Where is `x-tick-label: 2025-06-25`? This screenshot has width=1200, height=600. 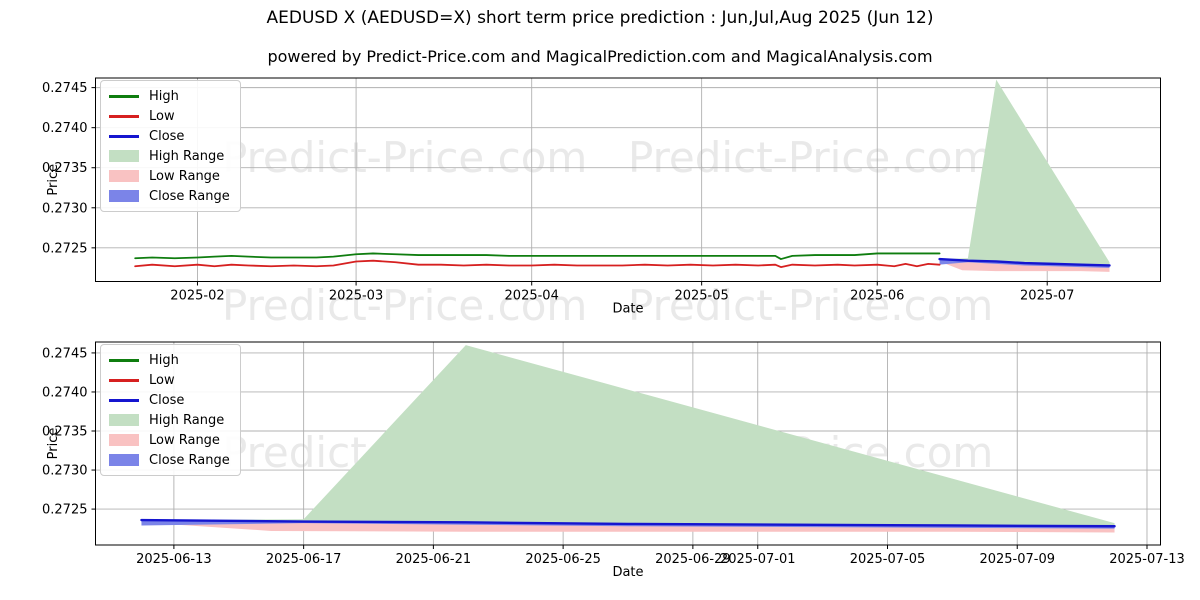
x-tick-label: 2025-06-25 is located at coordinates (563, 559).